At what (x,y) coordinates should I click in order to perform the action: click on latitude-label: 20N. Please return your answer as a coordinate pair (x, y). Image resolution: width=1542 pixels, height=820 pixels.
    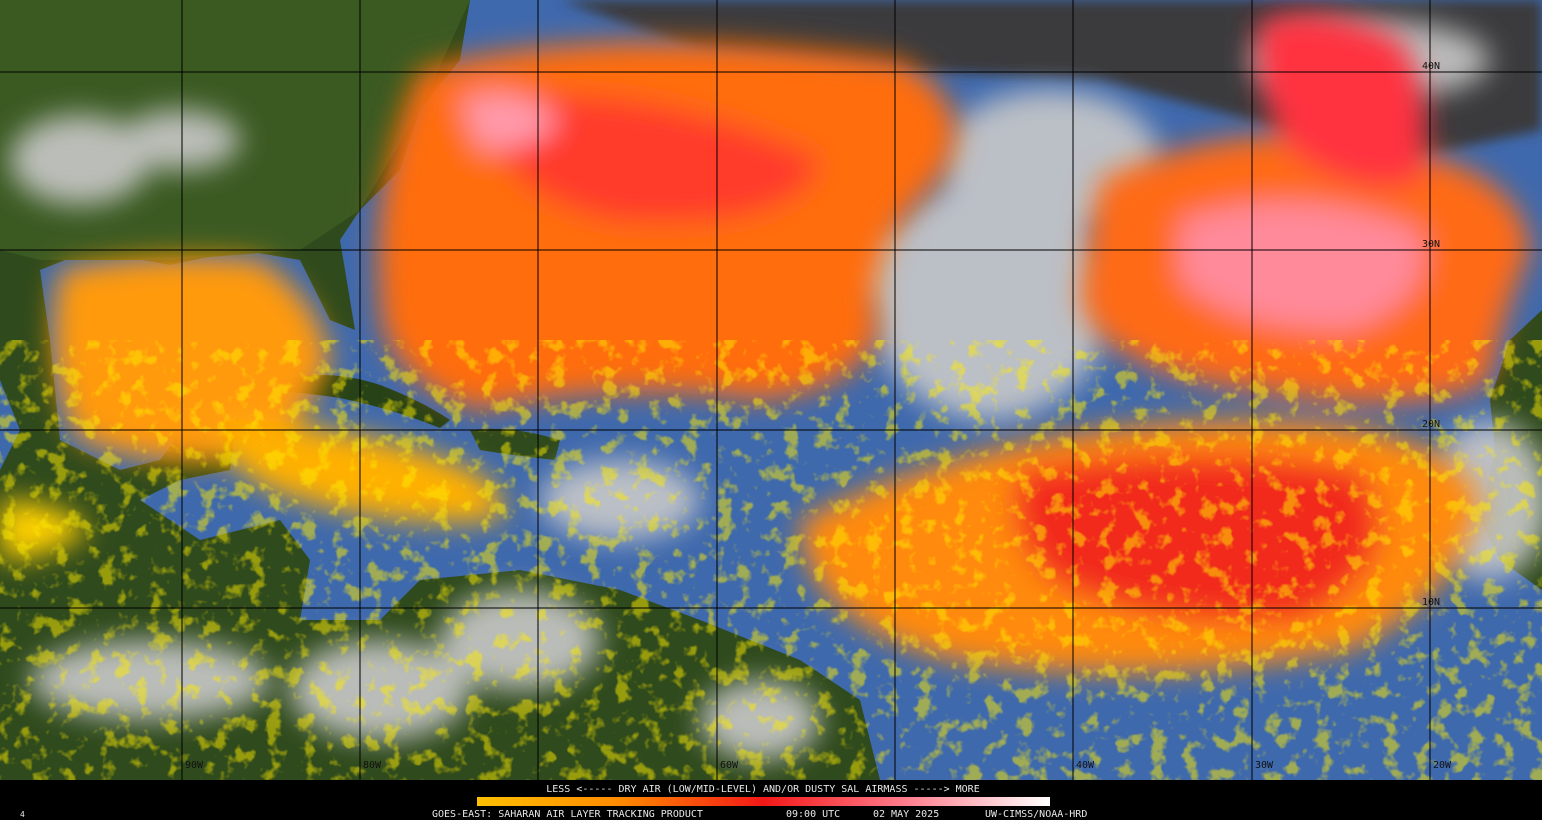
    Looking at the image, I should click on (1431, 424).